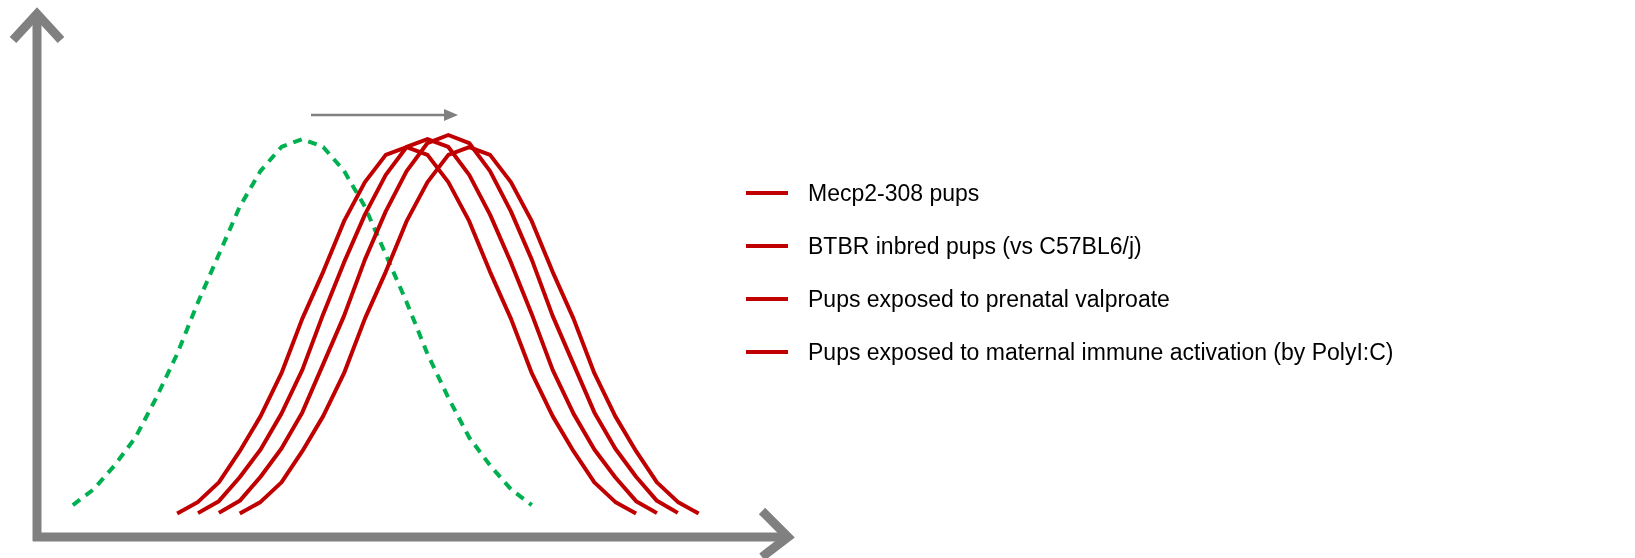  Describe the element at coordinates (975, 246) in the screenshot. I see `legend-label: BTBR inbred pups (vs C57BL6/j)` at that location.